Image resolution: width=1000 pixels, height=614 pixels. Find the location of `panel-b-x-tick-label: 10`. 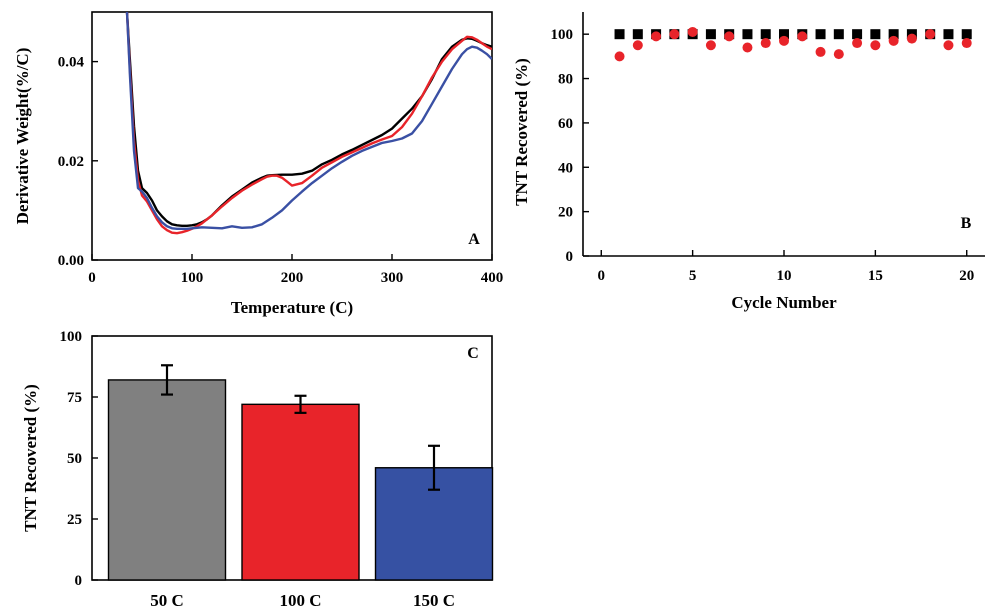

panel-b-x-tick-label: 10 is located at coordinates (784, 276).